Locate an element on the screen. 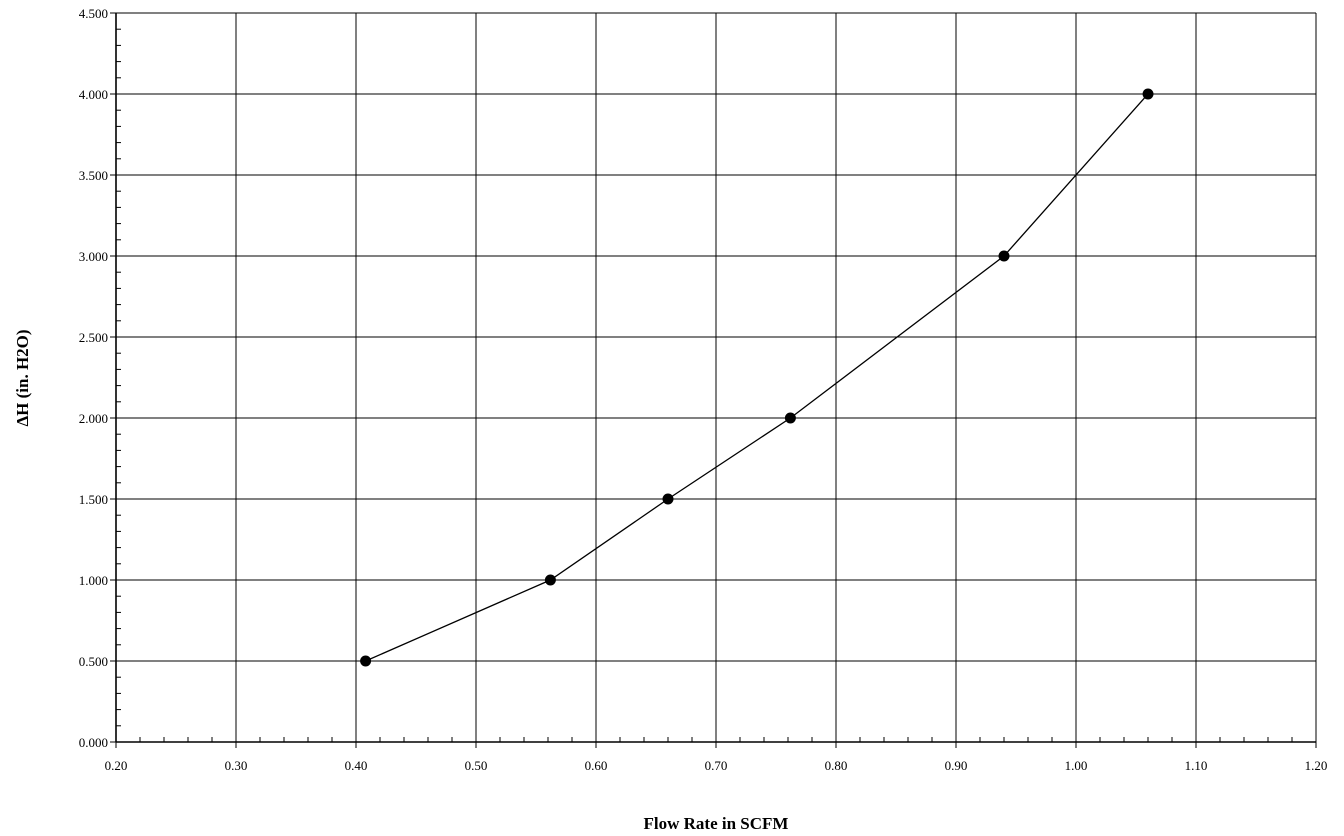  x-tick-label: 0.40 is located at coordinates (356, 765).